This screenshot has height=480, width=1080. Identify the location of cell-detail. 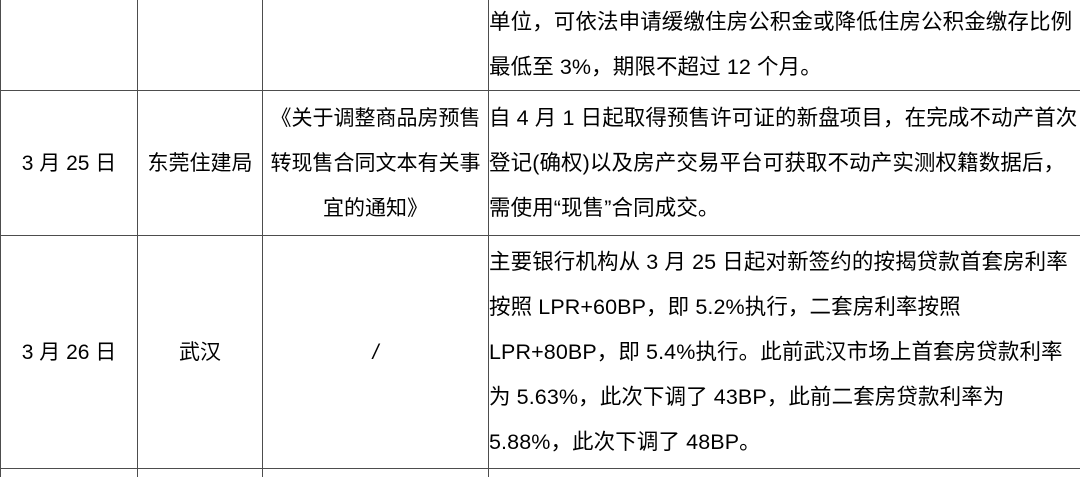
(784, 472).